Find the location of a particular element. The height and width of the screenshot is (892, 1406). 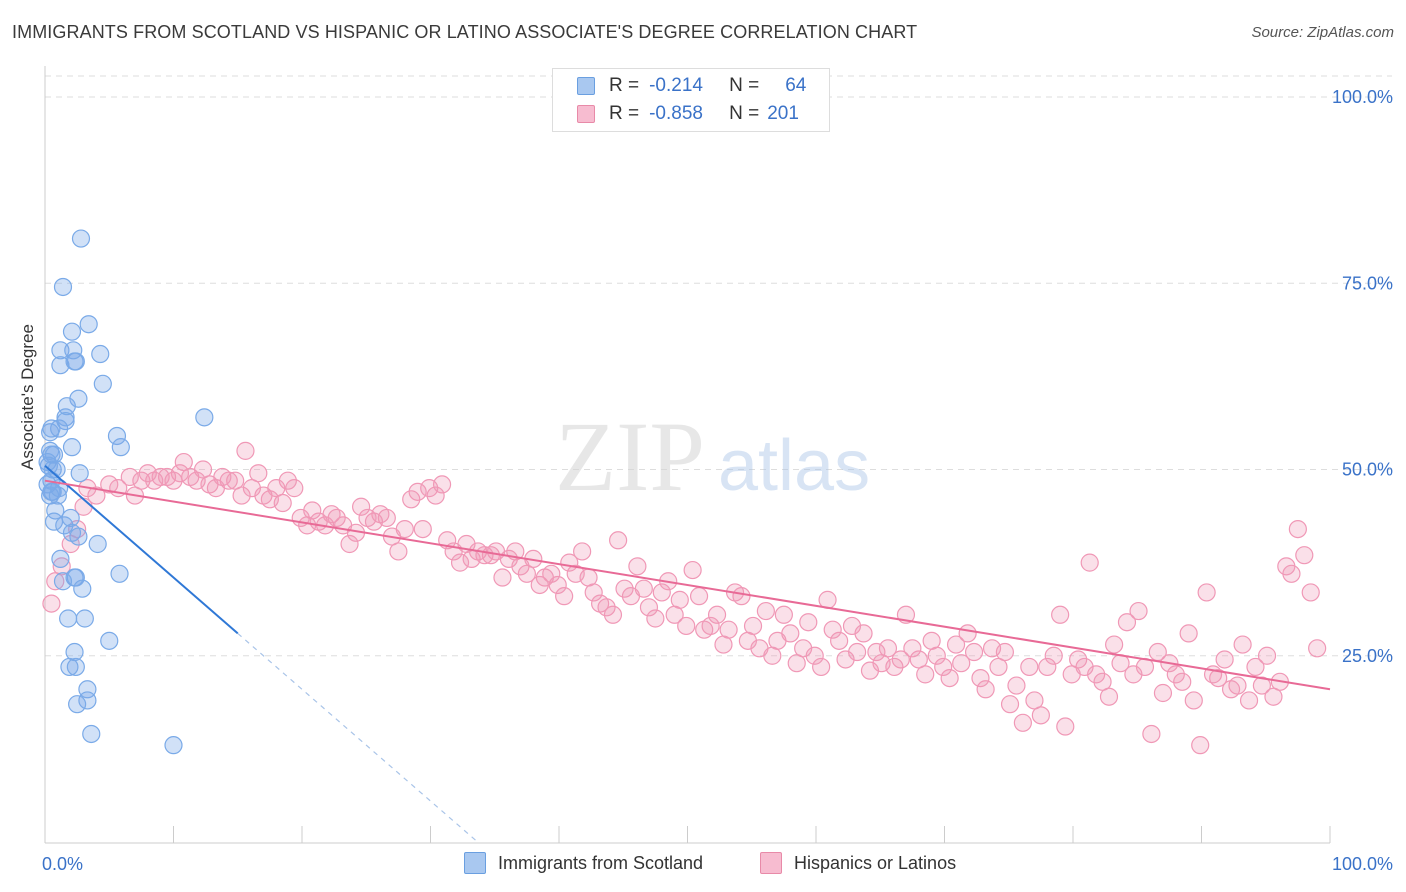

bottom-legend-scotland: Immigrants from Scotland is located at coordinates (583, 863).